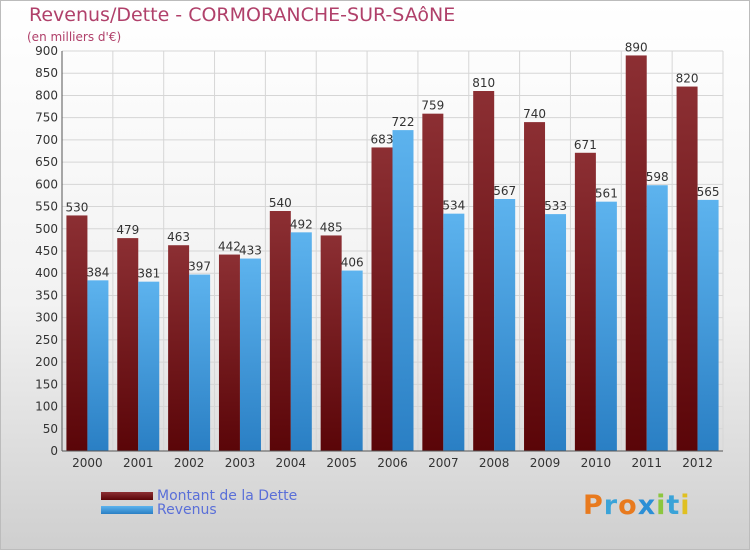 The image size is (750, 550). I want to click on y-tick-label: 200, so click(46, 362).